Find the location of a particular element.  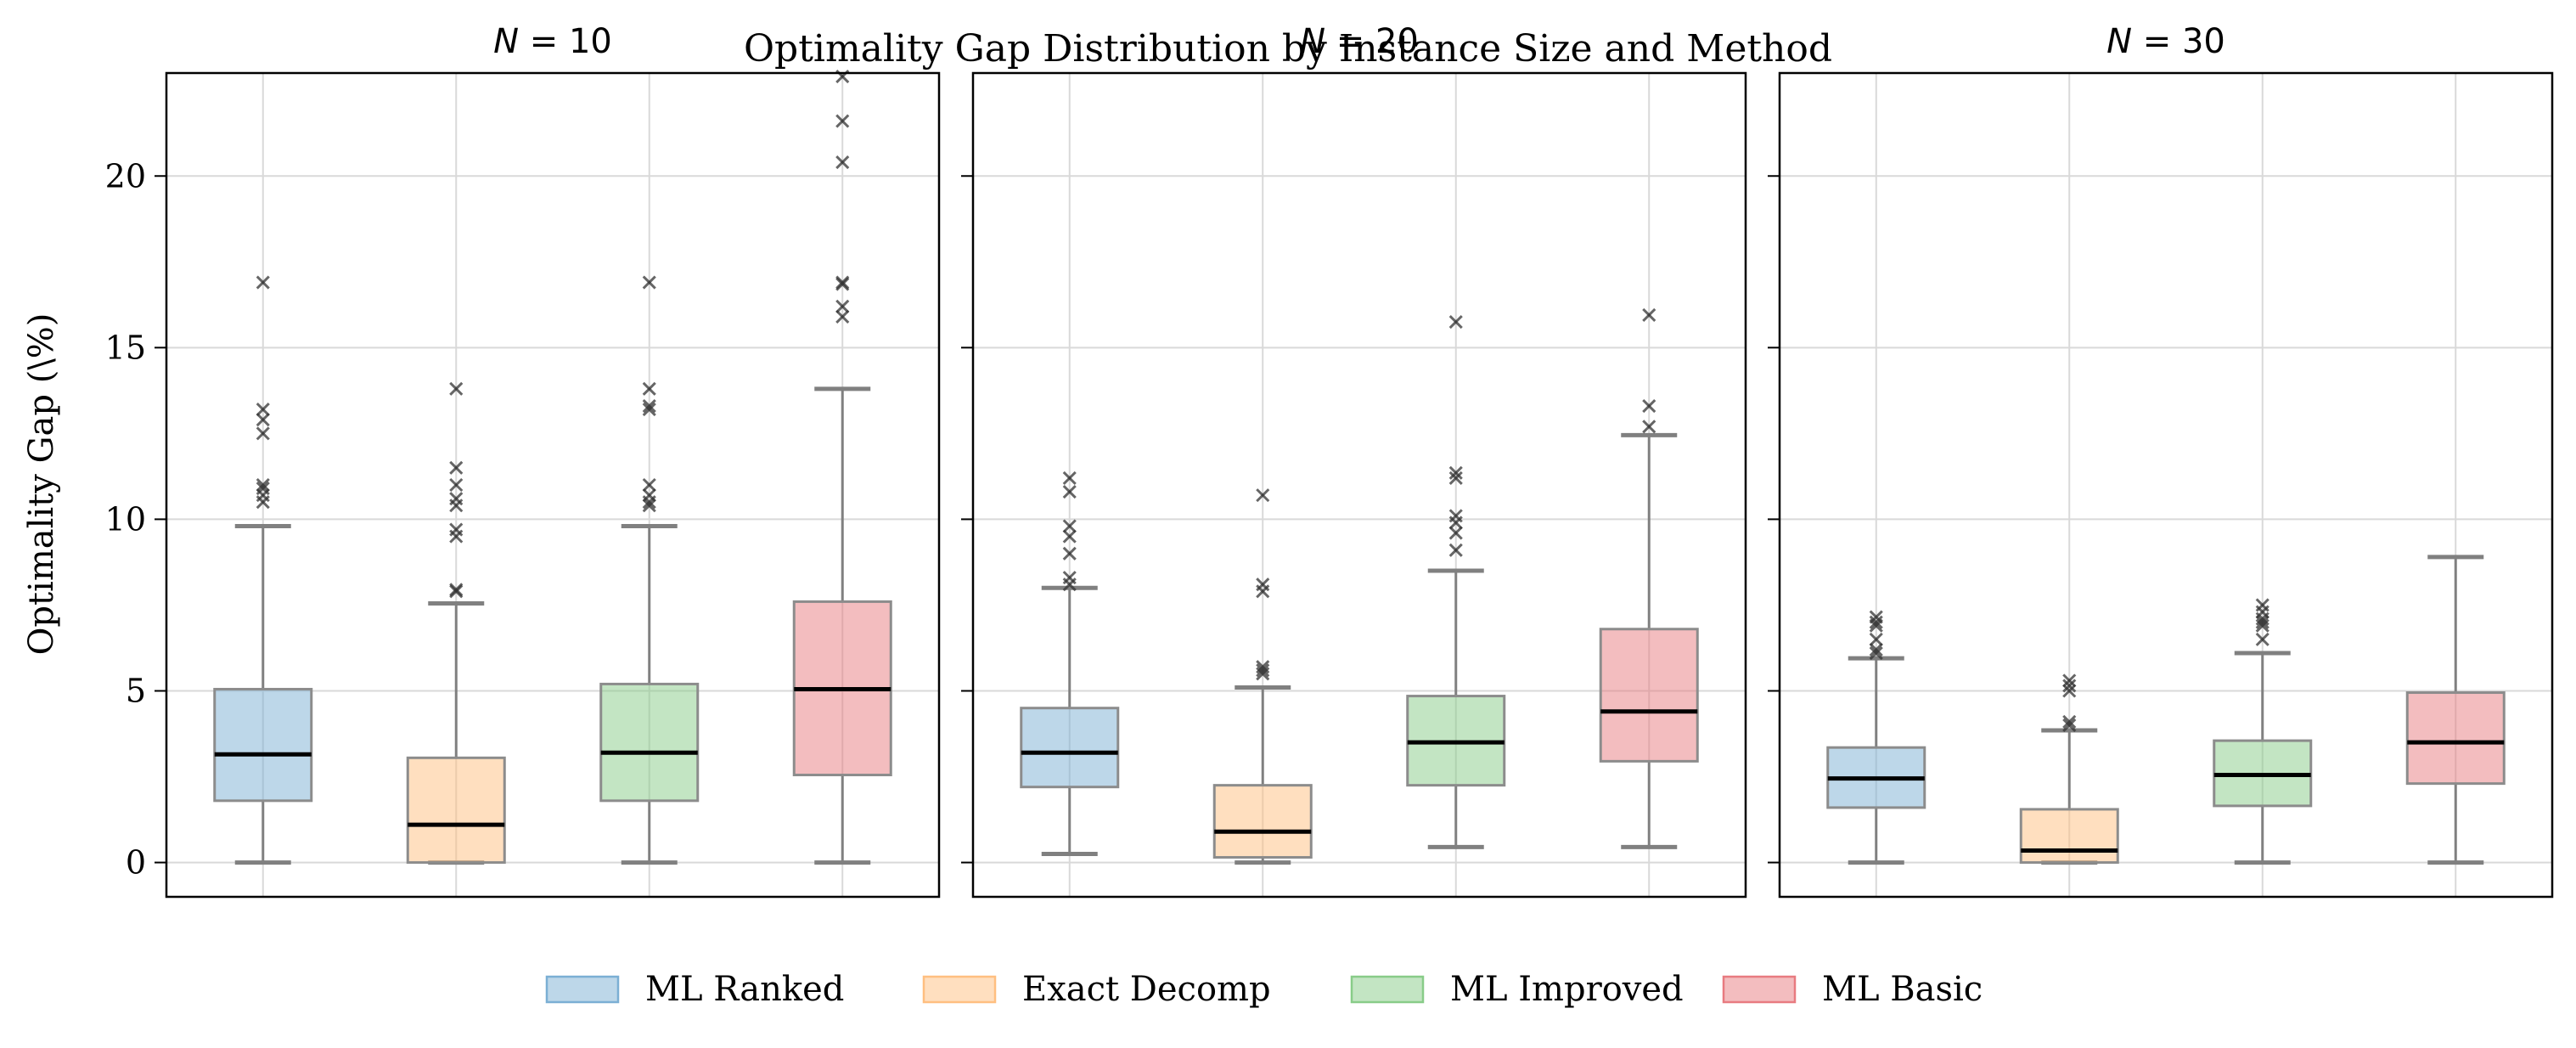

panel-title: N = 20 is located at coordinates (1359, 41).